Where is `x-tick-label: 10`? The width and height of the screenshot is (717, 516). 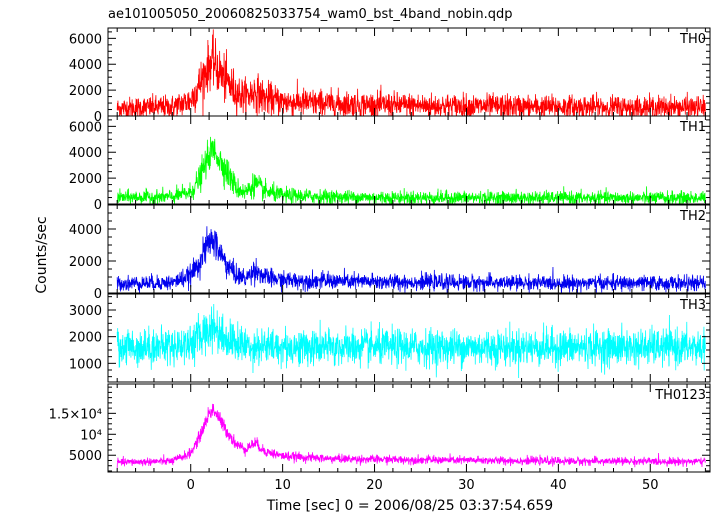 x-tick-label: 10 is located at coordinates (282, 485).